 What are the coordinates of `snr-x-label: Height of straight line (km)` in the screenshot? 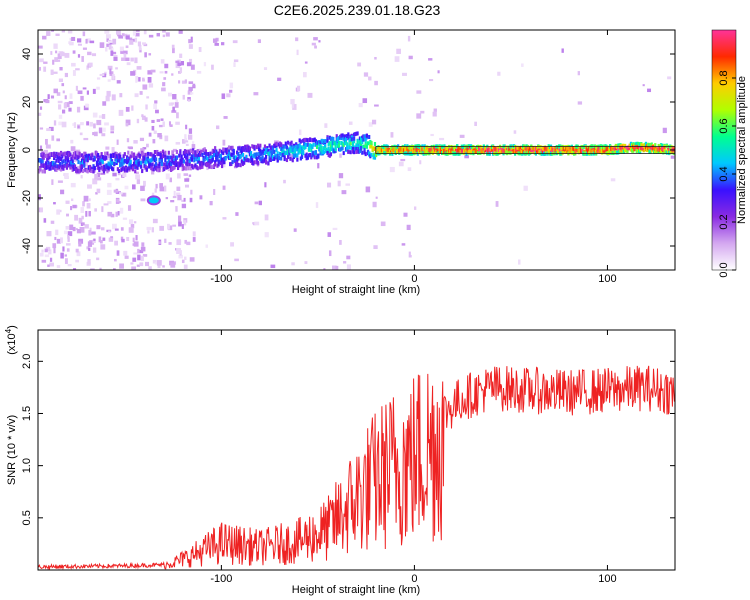 It's located at (356, 590).